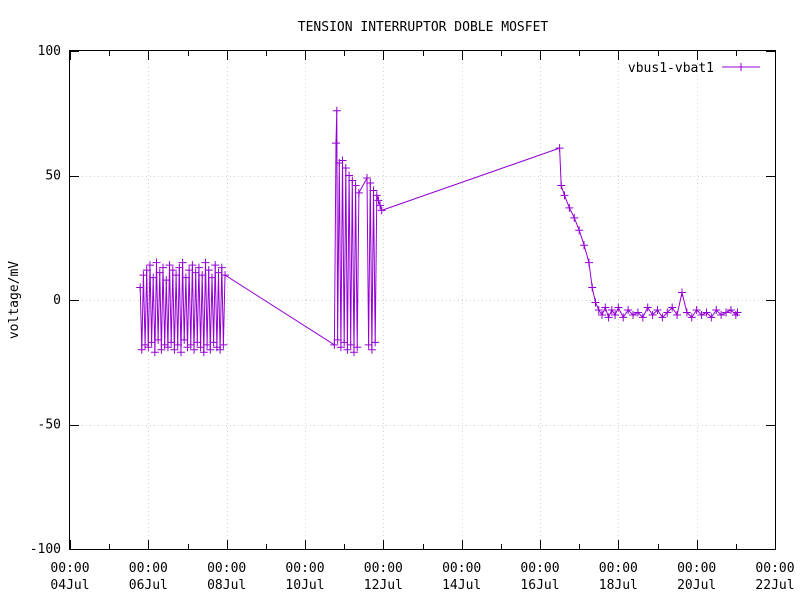 The height and width of the screenshot is (600, 800). I want to click on x-tick-day-label: 22Jul, so click(774, 585).